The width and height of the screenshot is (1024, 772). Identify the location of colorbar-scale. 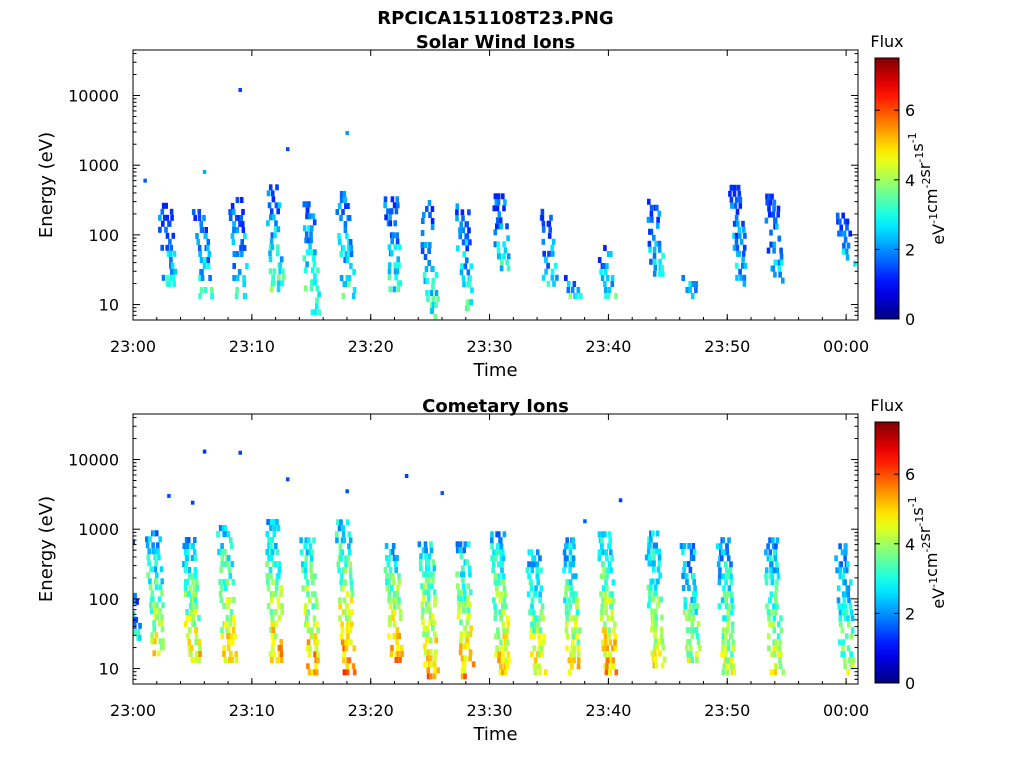
(887, 188).